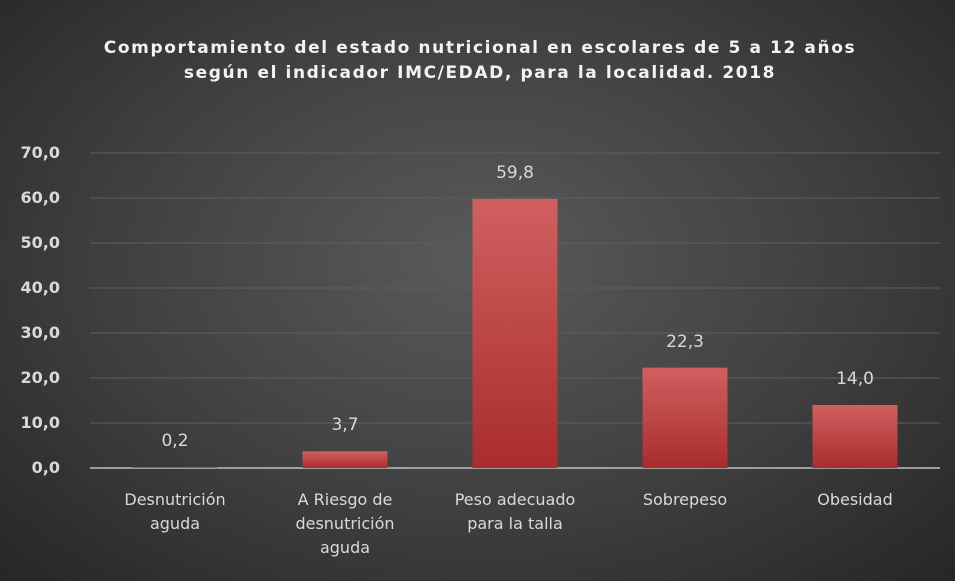  I want to click on x-tick-label: A Riesgo de desnutrición aguda, so click(345, 523).